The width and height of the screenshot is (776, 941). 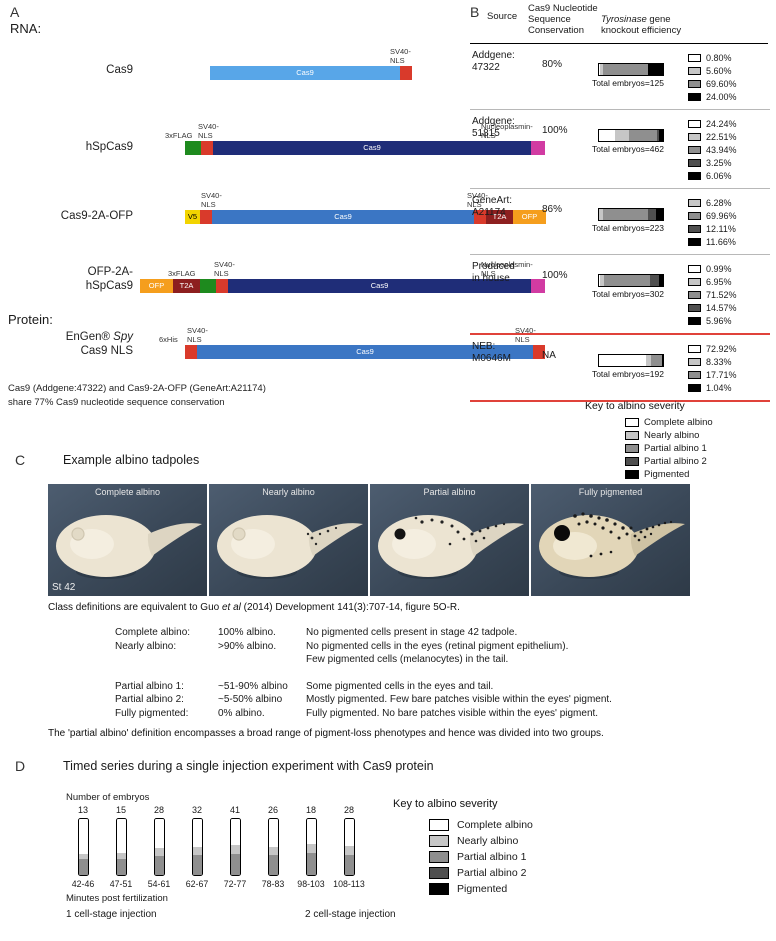 I want to click on percentage-label: 1.04%, so click(x=719, y=387).